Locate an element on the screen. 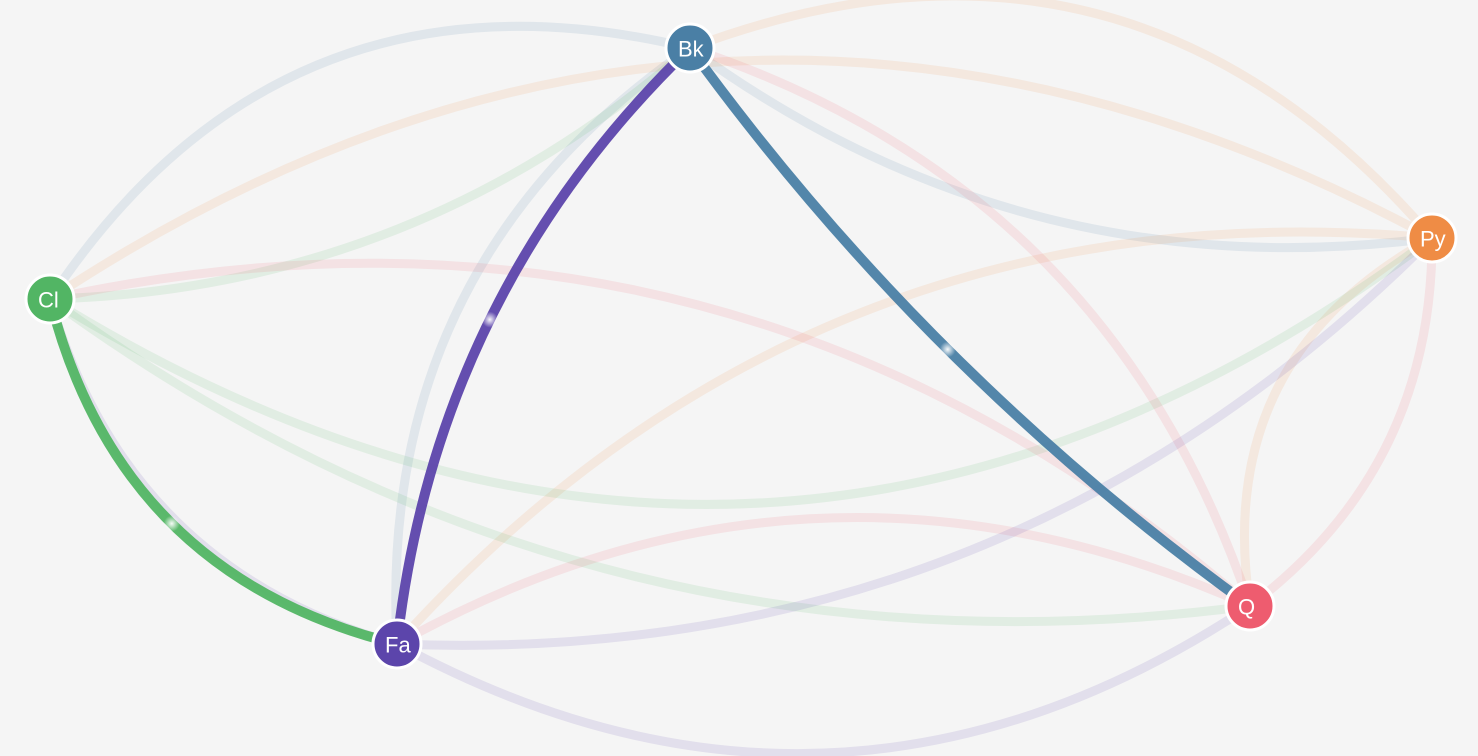 The width and height of the screenshot is (1478, 756). node-Fa: Fa is located at coordinates (397, 644).